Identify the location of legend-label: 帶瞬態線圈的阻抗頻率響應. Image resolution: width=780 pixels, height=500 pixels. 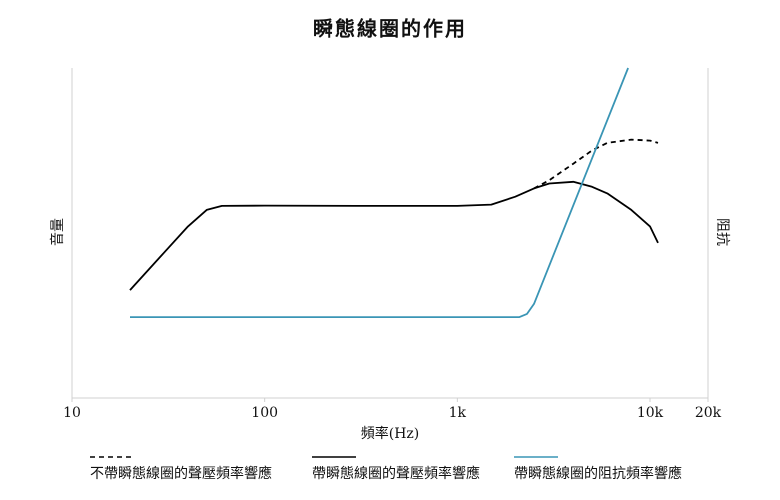
(598, 473).